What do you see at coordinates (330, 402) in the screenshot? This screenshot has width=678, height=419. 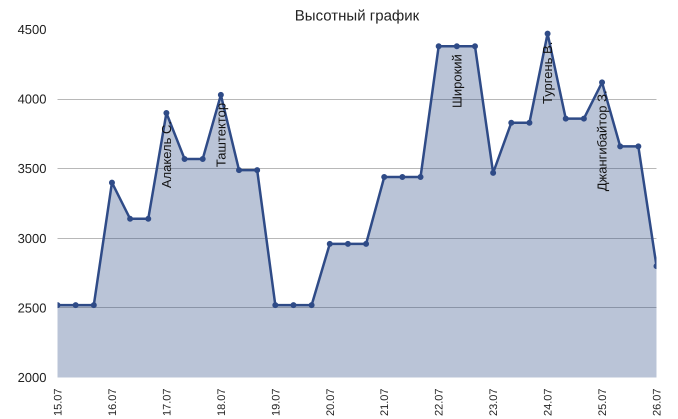 I see `x-tick-label: 20.07` at bounding box center [330, 402].